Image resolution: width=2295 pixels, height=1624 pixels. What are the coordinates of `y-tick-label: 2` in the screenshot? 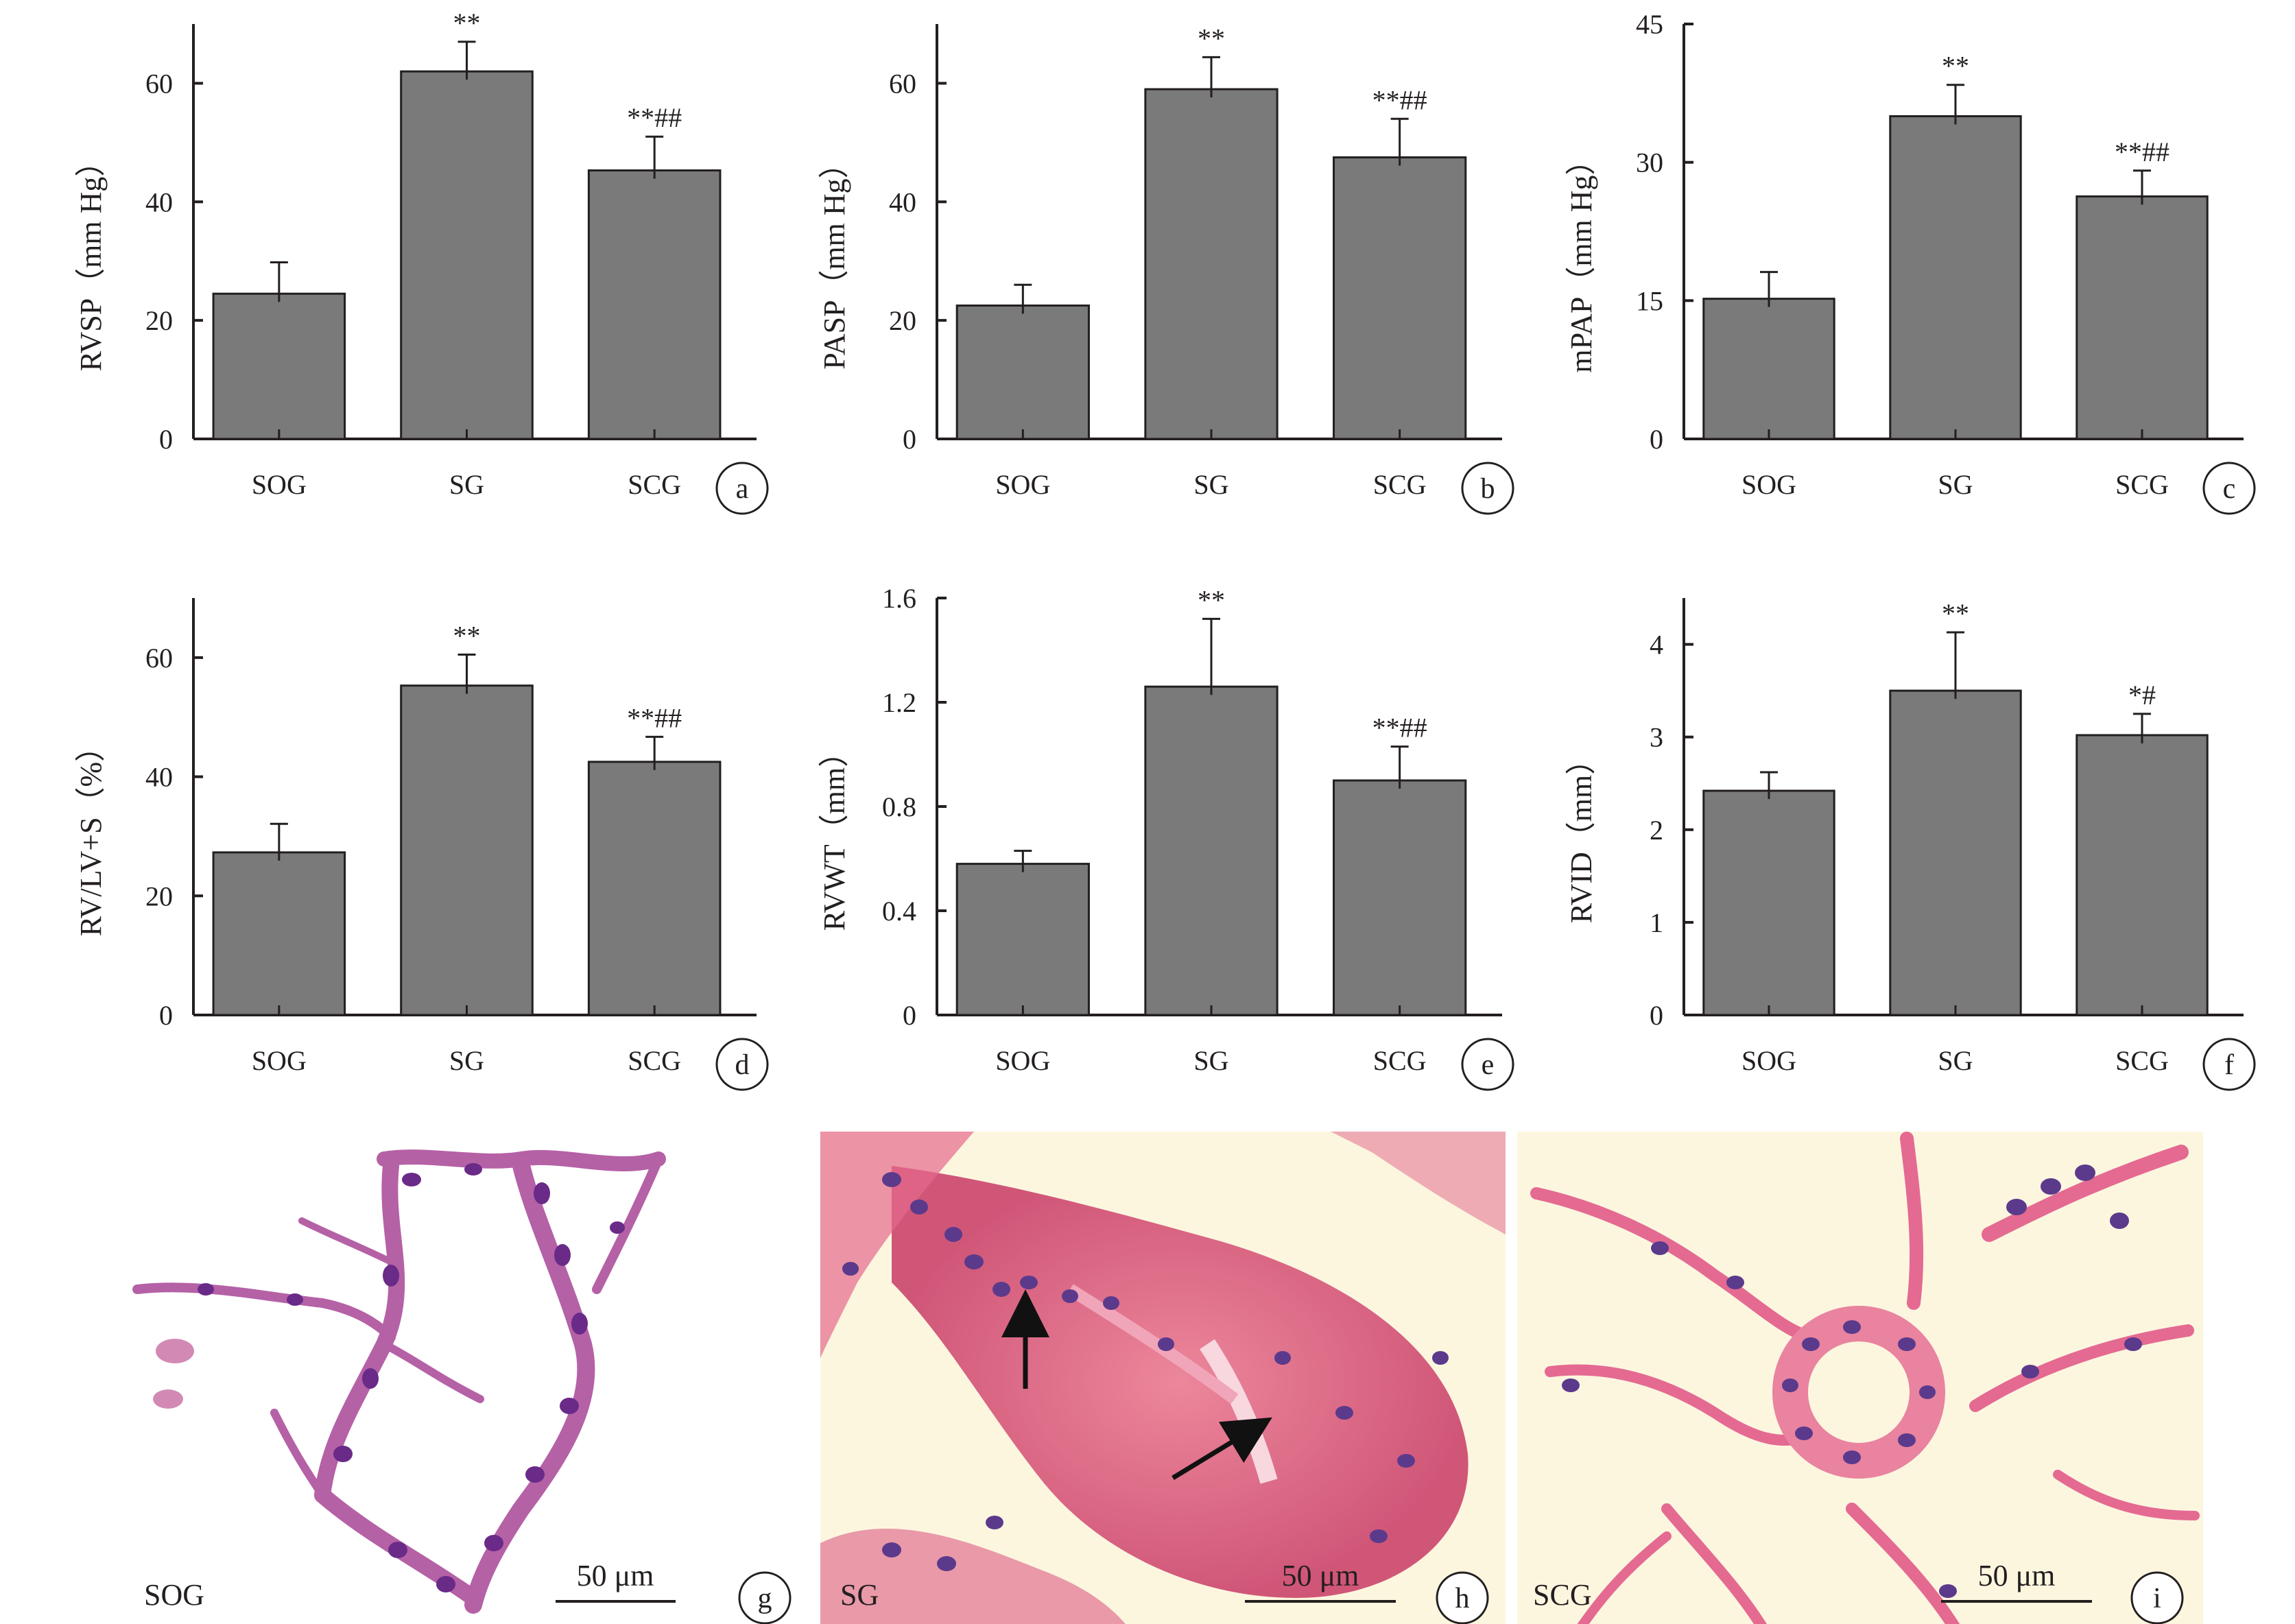 It's located at (1656, 831).